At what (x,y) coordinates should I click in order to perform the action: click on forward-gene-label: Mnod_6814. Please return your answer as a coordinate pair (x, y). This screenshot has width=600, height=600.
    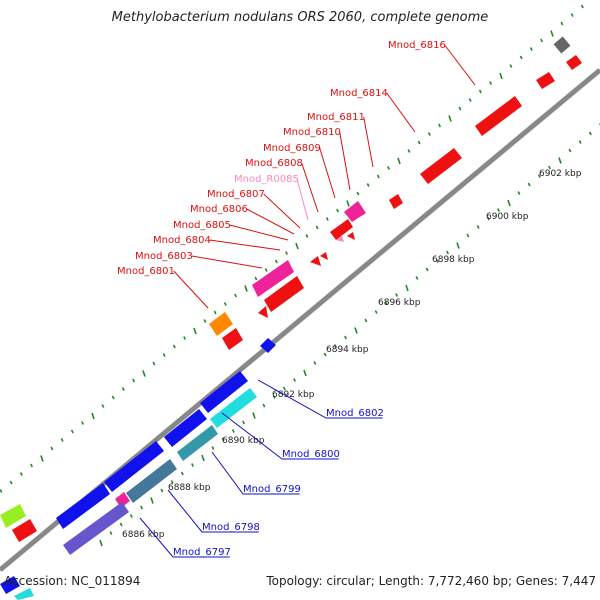
    Looking at the image, I should click on (359, 93).